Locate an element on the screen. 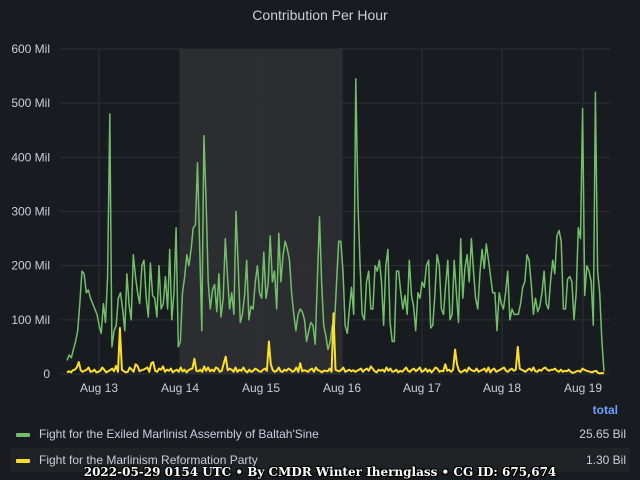  y-tick-label: 0 is located at coordinates (46, 374).